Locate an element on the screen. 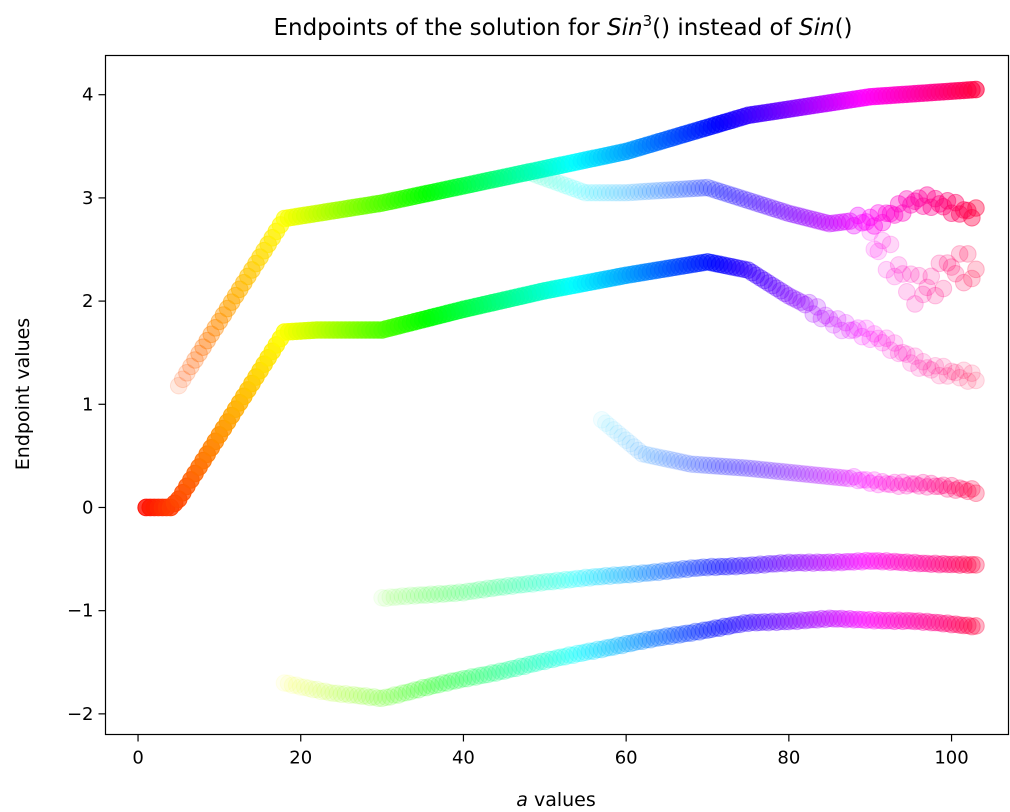 This screenshot has height=812, width=1010. chart-title-func1: Sin is located at coordinates (625, 28).